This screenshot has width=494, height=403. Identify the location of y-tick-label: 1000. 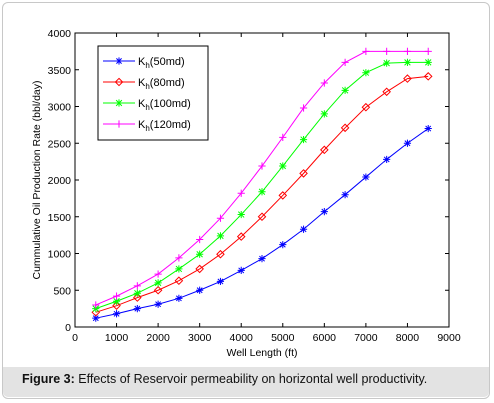
(60, 255).